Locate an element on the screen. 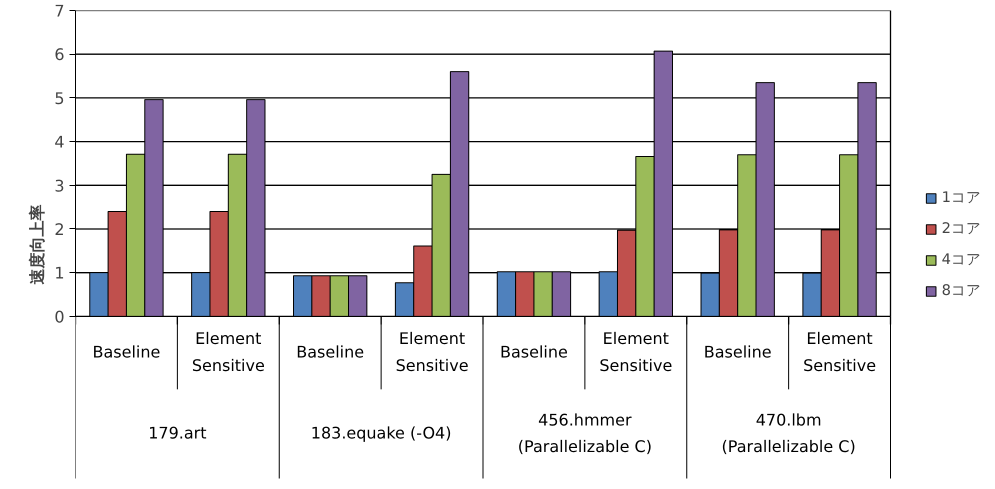  y-tick-label: 1 is located at coordinates (59, 273).